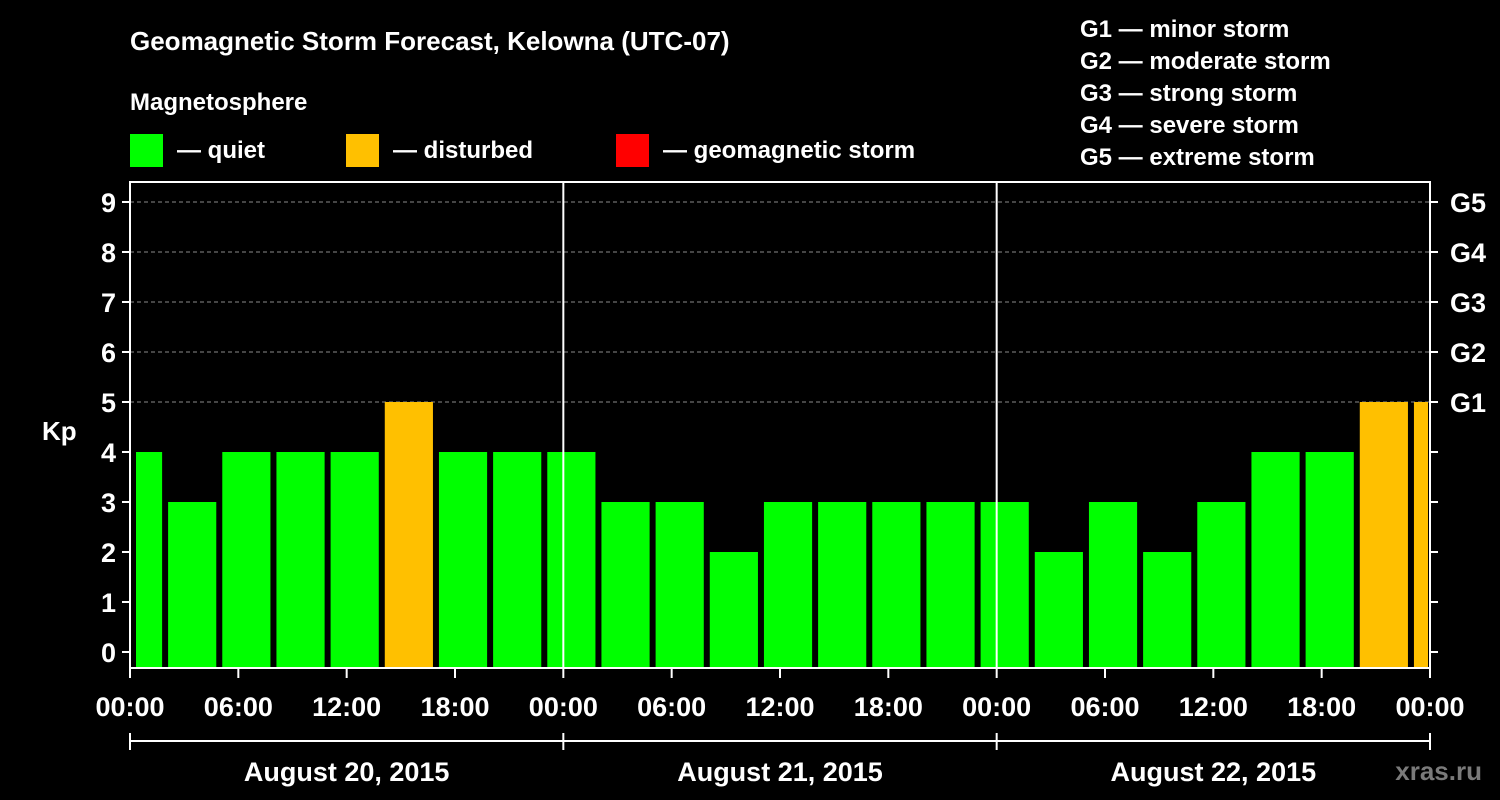  What do you see at coordinates (221, 150) in the screenshot?
I see `legend-label-quiet: — quiet` at bounding box center [221, 150].